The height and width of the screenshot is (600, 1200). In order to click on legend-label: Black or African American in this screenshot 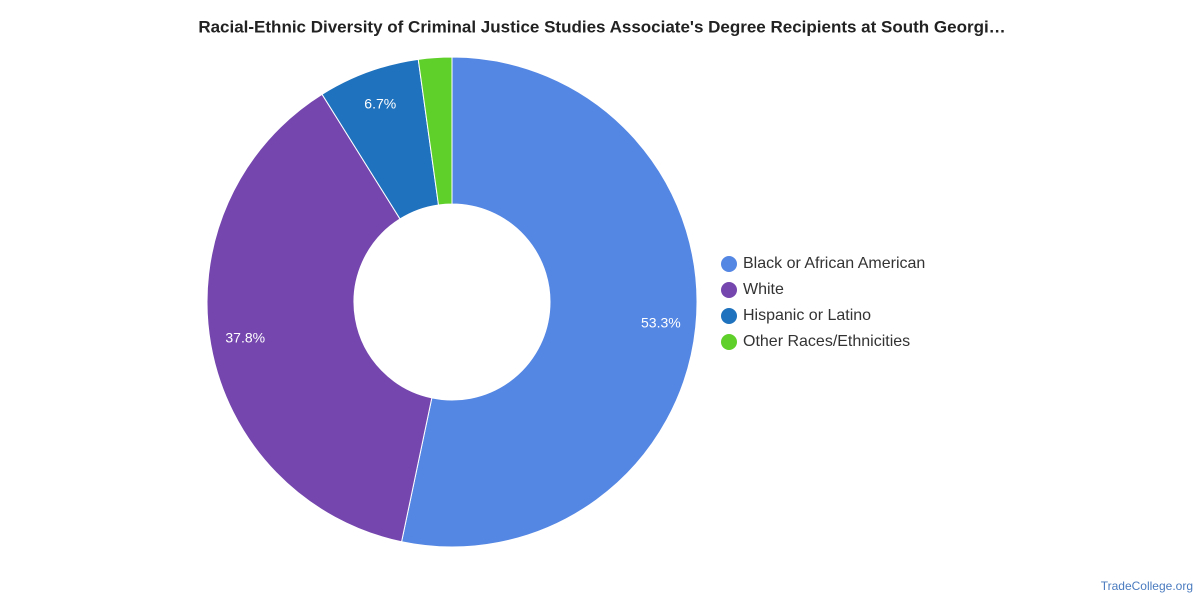, I will do `click(834, 263)`.